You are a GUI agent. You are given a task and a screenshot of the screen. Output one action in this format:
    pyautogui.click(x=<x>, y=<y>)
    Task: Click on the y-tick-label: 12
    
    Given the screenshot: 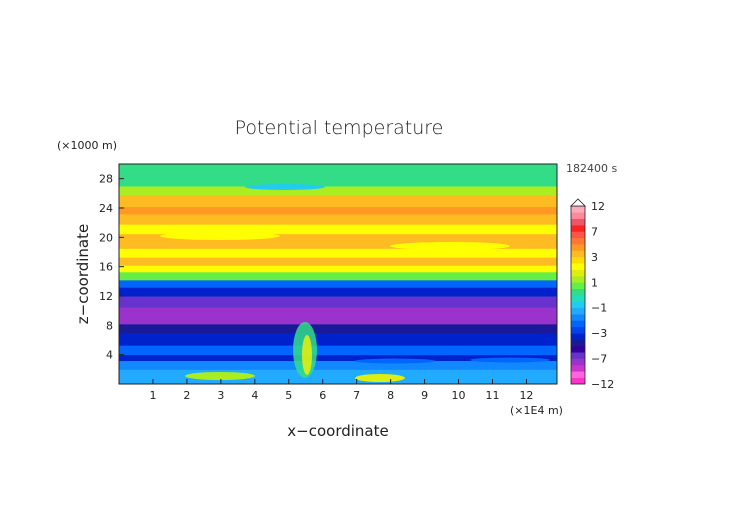 What is the action you would take?
    pyautogui.click(x=106, y=296)
    